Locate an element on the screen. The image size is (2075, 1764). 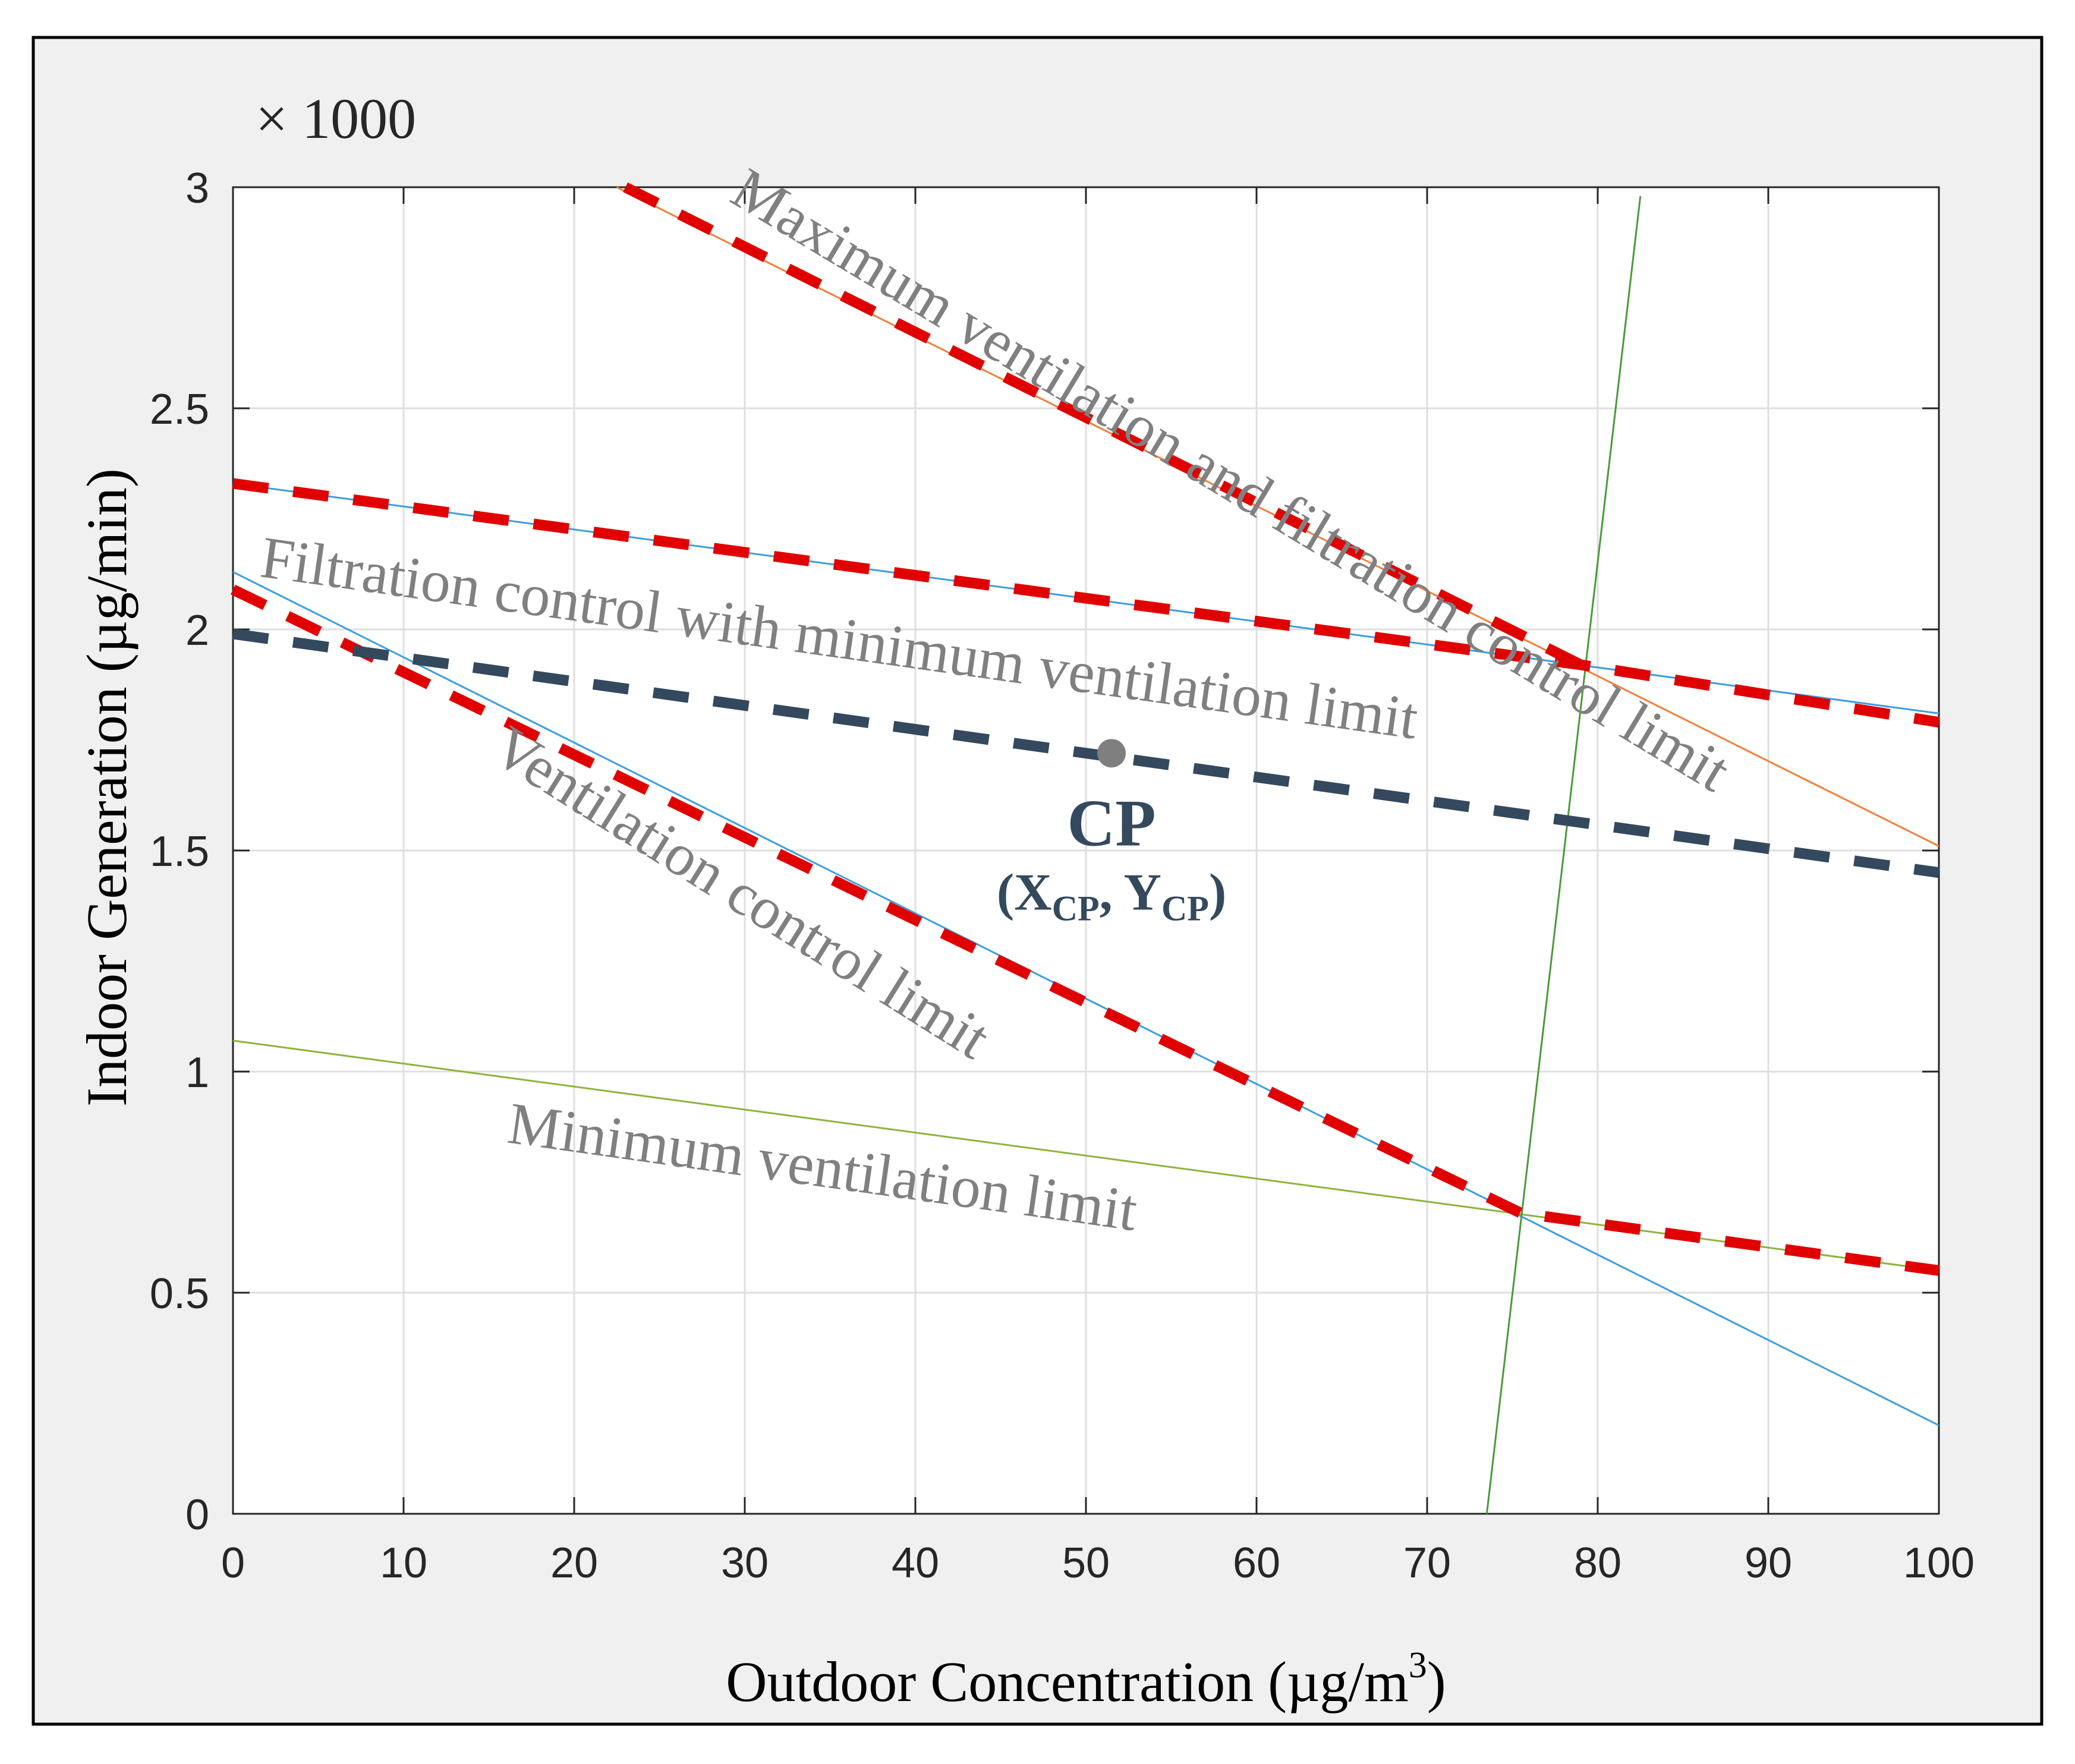
y-tick-label: 1 is located at coordinates (197, 1073).